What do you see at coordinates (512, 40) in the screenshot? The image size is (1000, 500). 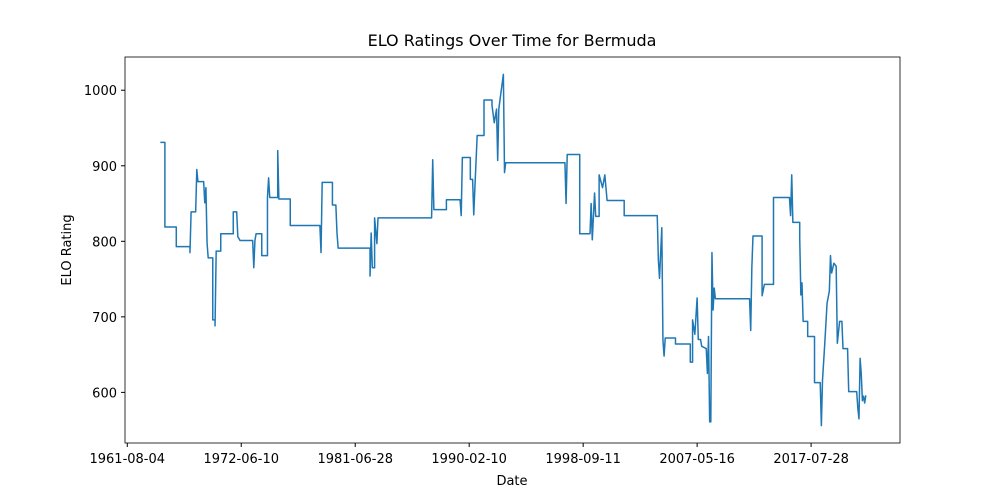 I see `chart-title: ELO Ratings Over Time for Bermuda` at bounding box center [512, 40].